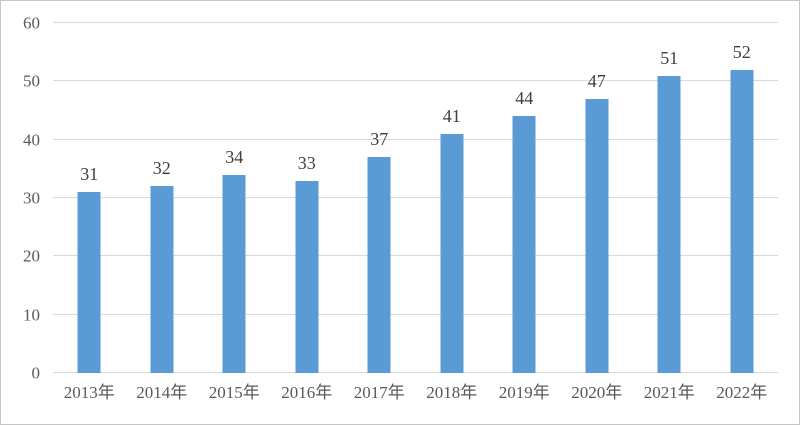  I want to click on x-axis-tick-label: 2020年, so click(597, 392).